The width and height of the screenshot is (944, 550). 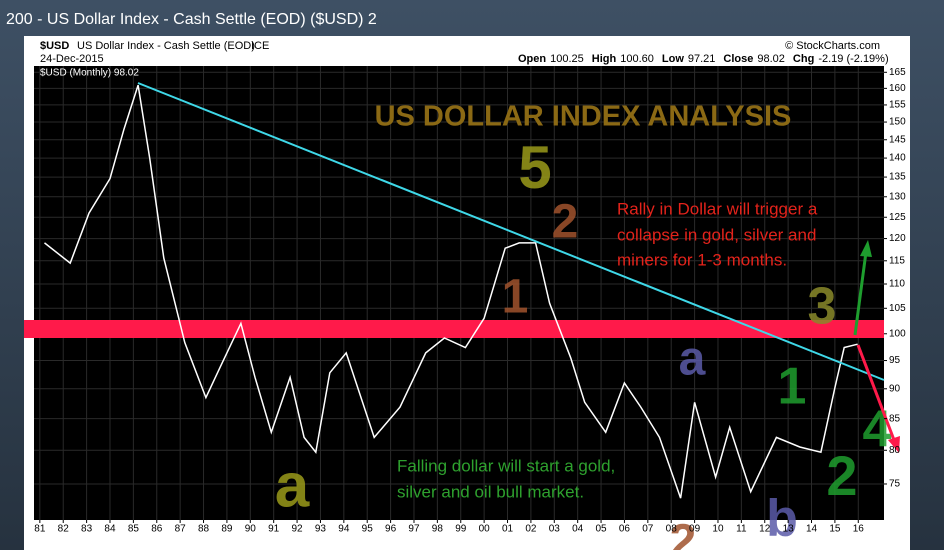 I want to click on x-tick-label: 13, so click(x=789, y=529).